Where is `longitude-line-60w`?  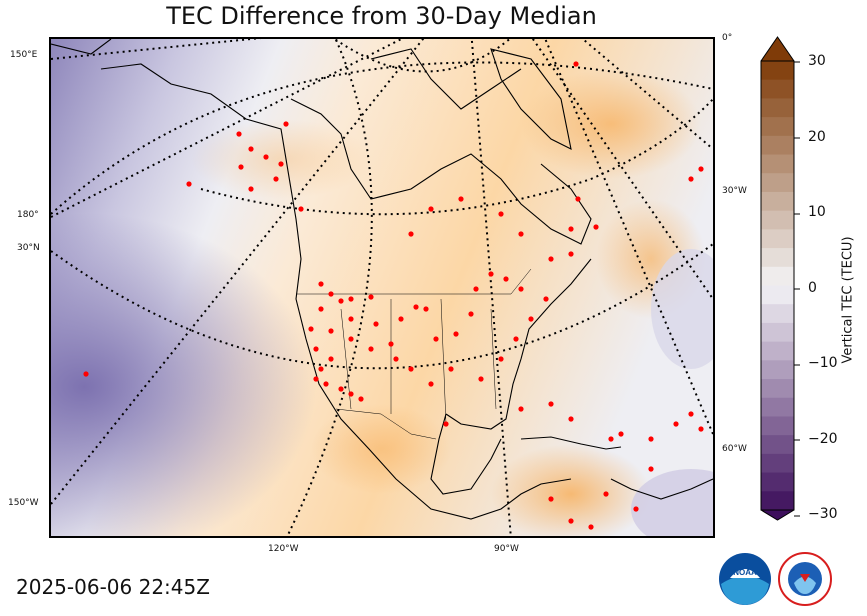 longitude-line-60w is located at coordinates (622, 169).